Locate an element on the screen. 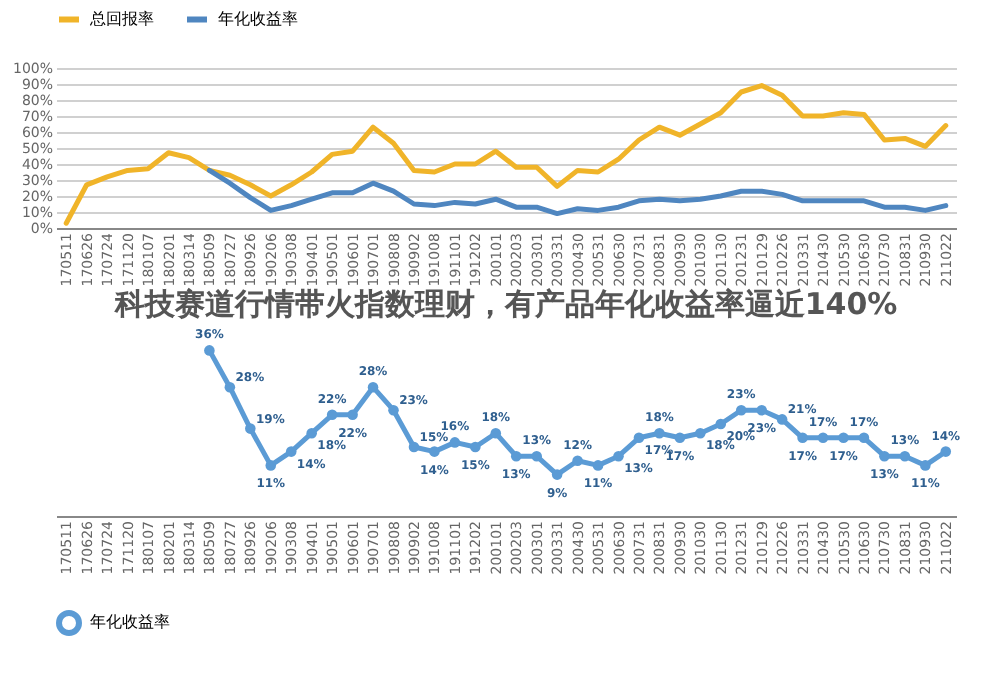 Image resolution: width=1000 pixels, height=686 pixels. line-series is located at coordinates (577, 192).